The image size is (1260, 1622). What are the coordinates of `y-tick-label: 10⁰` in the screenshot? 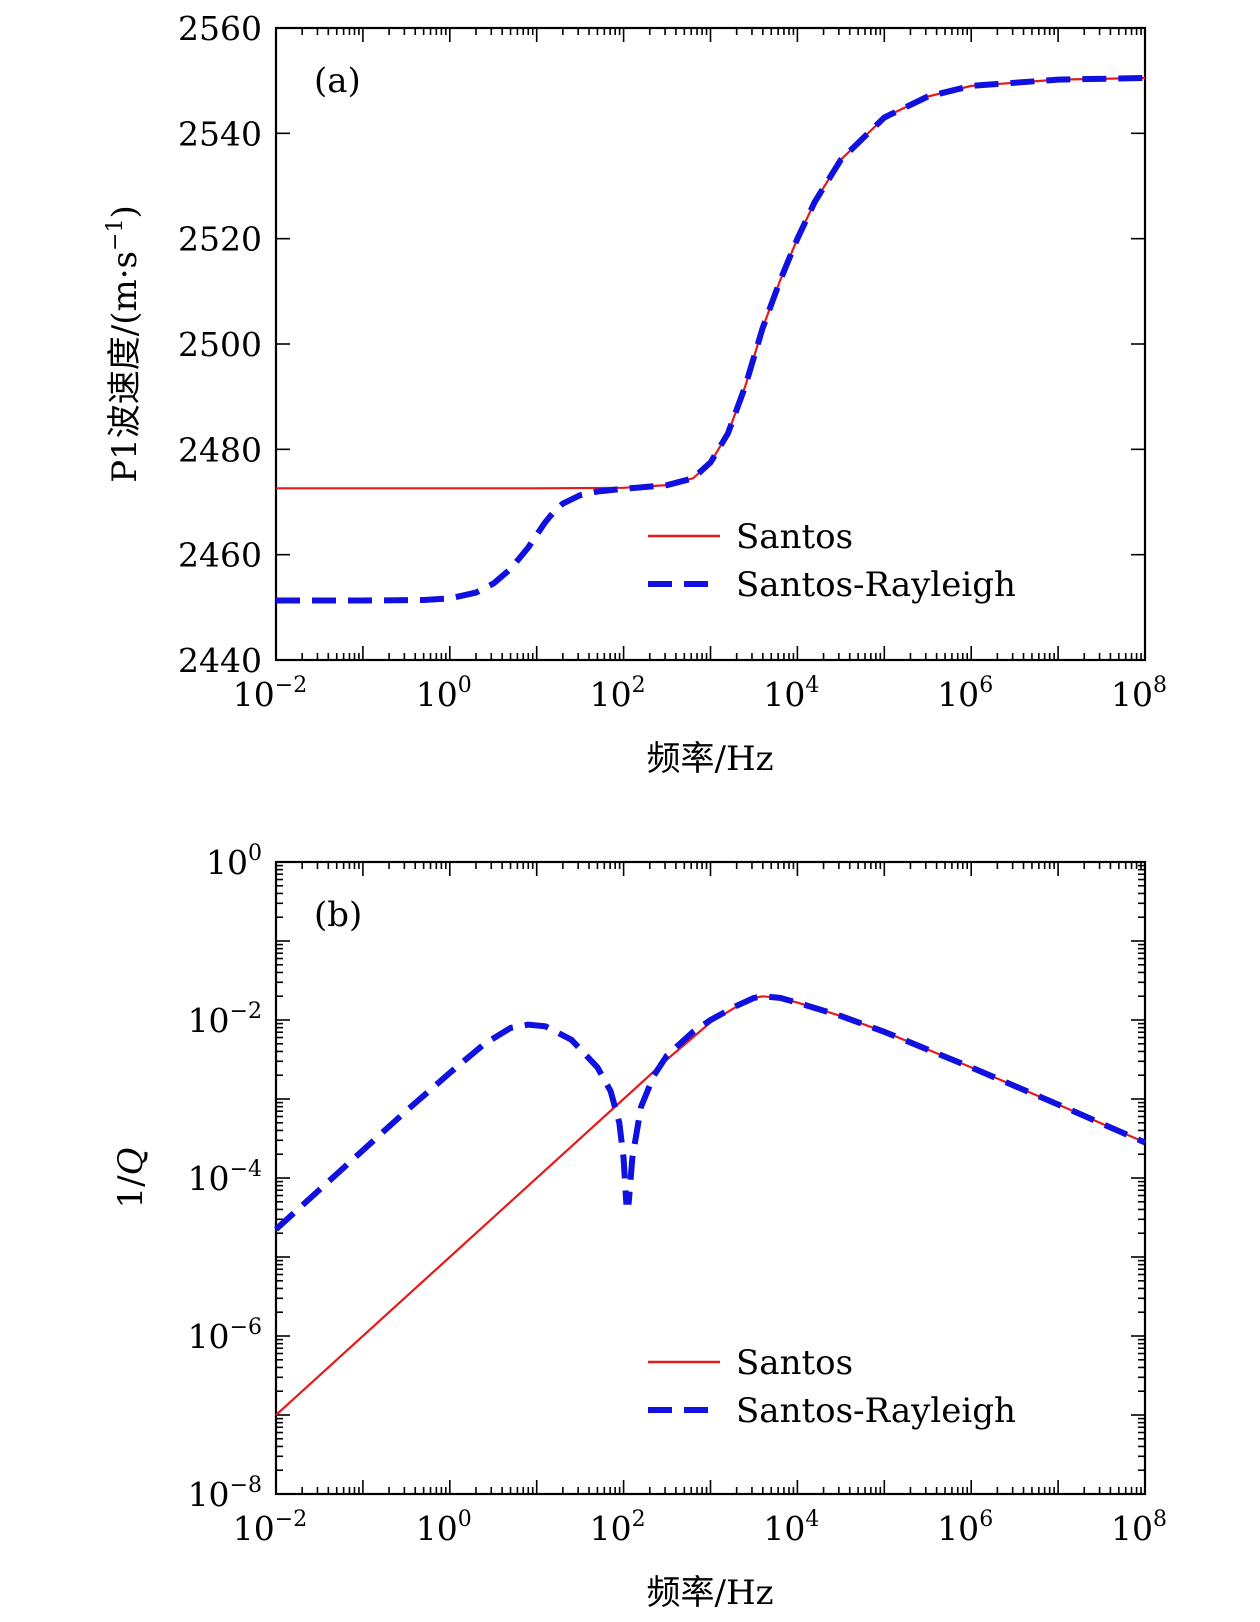 It's located at (234, 861).